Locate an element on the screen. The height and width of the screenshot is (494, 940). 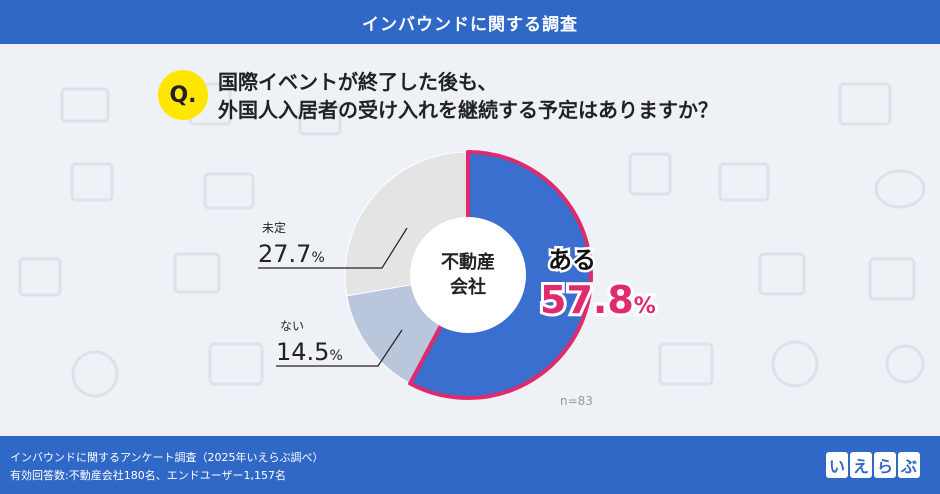
leader-line-nai is located at coordinates (339, 348).